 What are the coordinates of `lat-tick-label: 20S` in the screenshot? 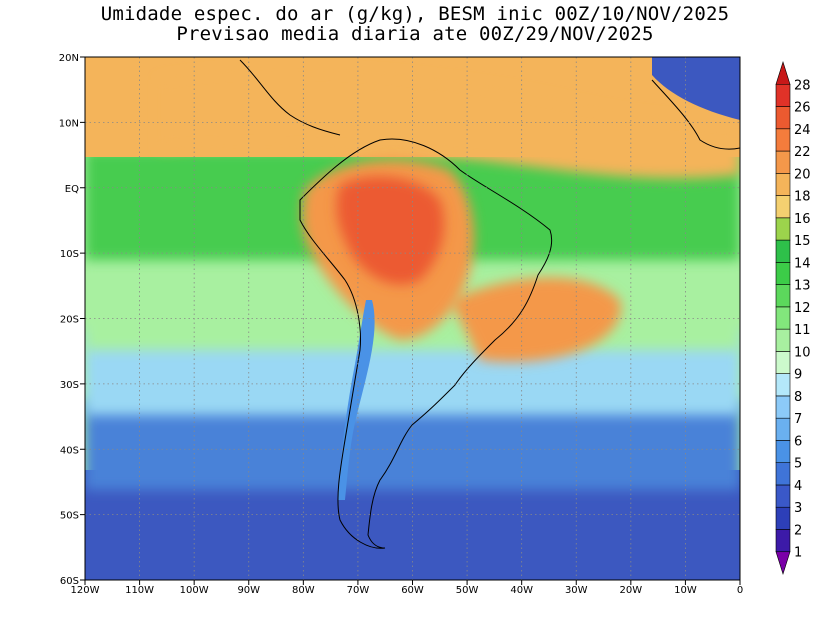 It's located at (69, 320).